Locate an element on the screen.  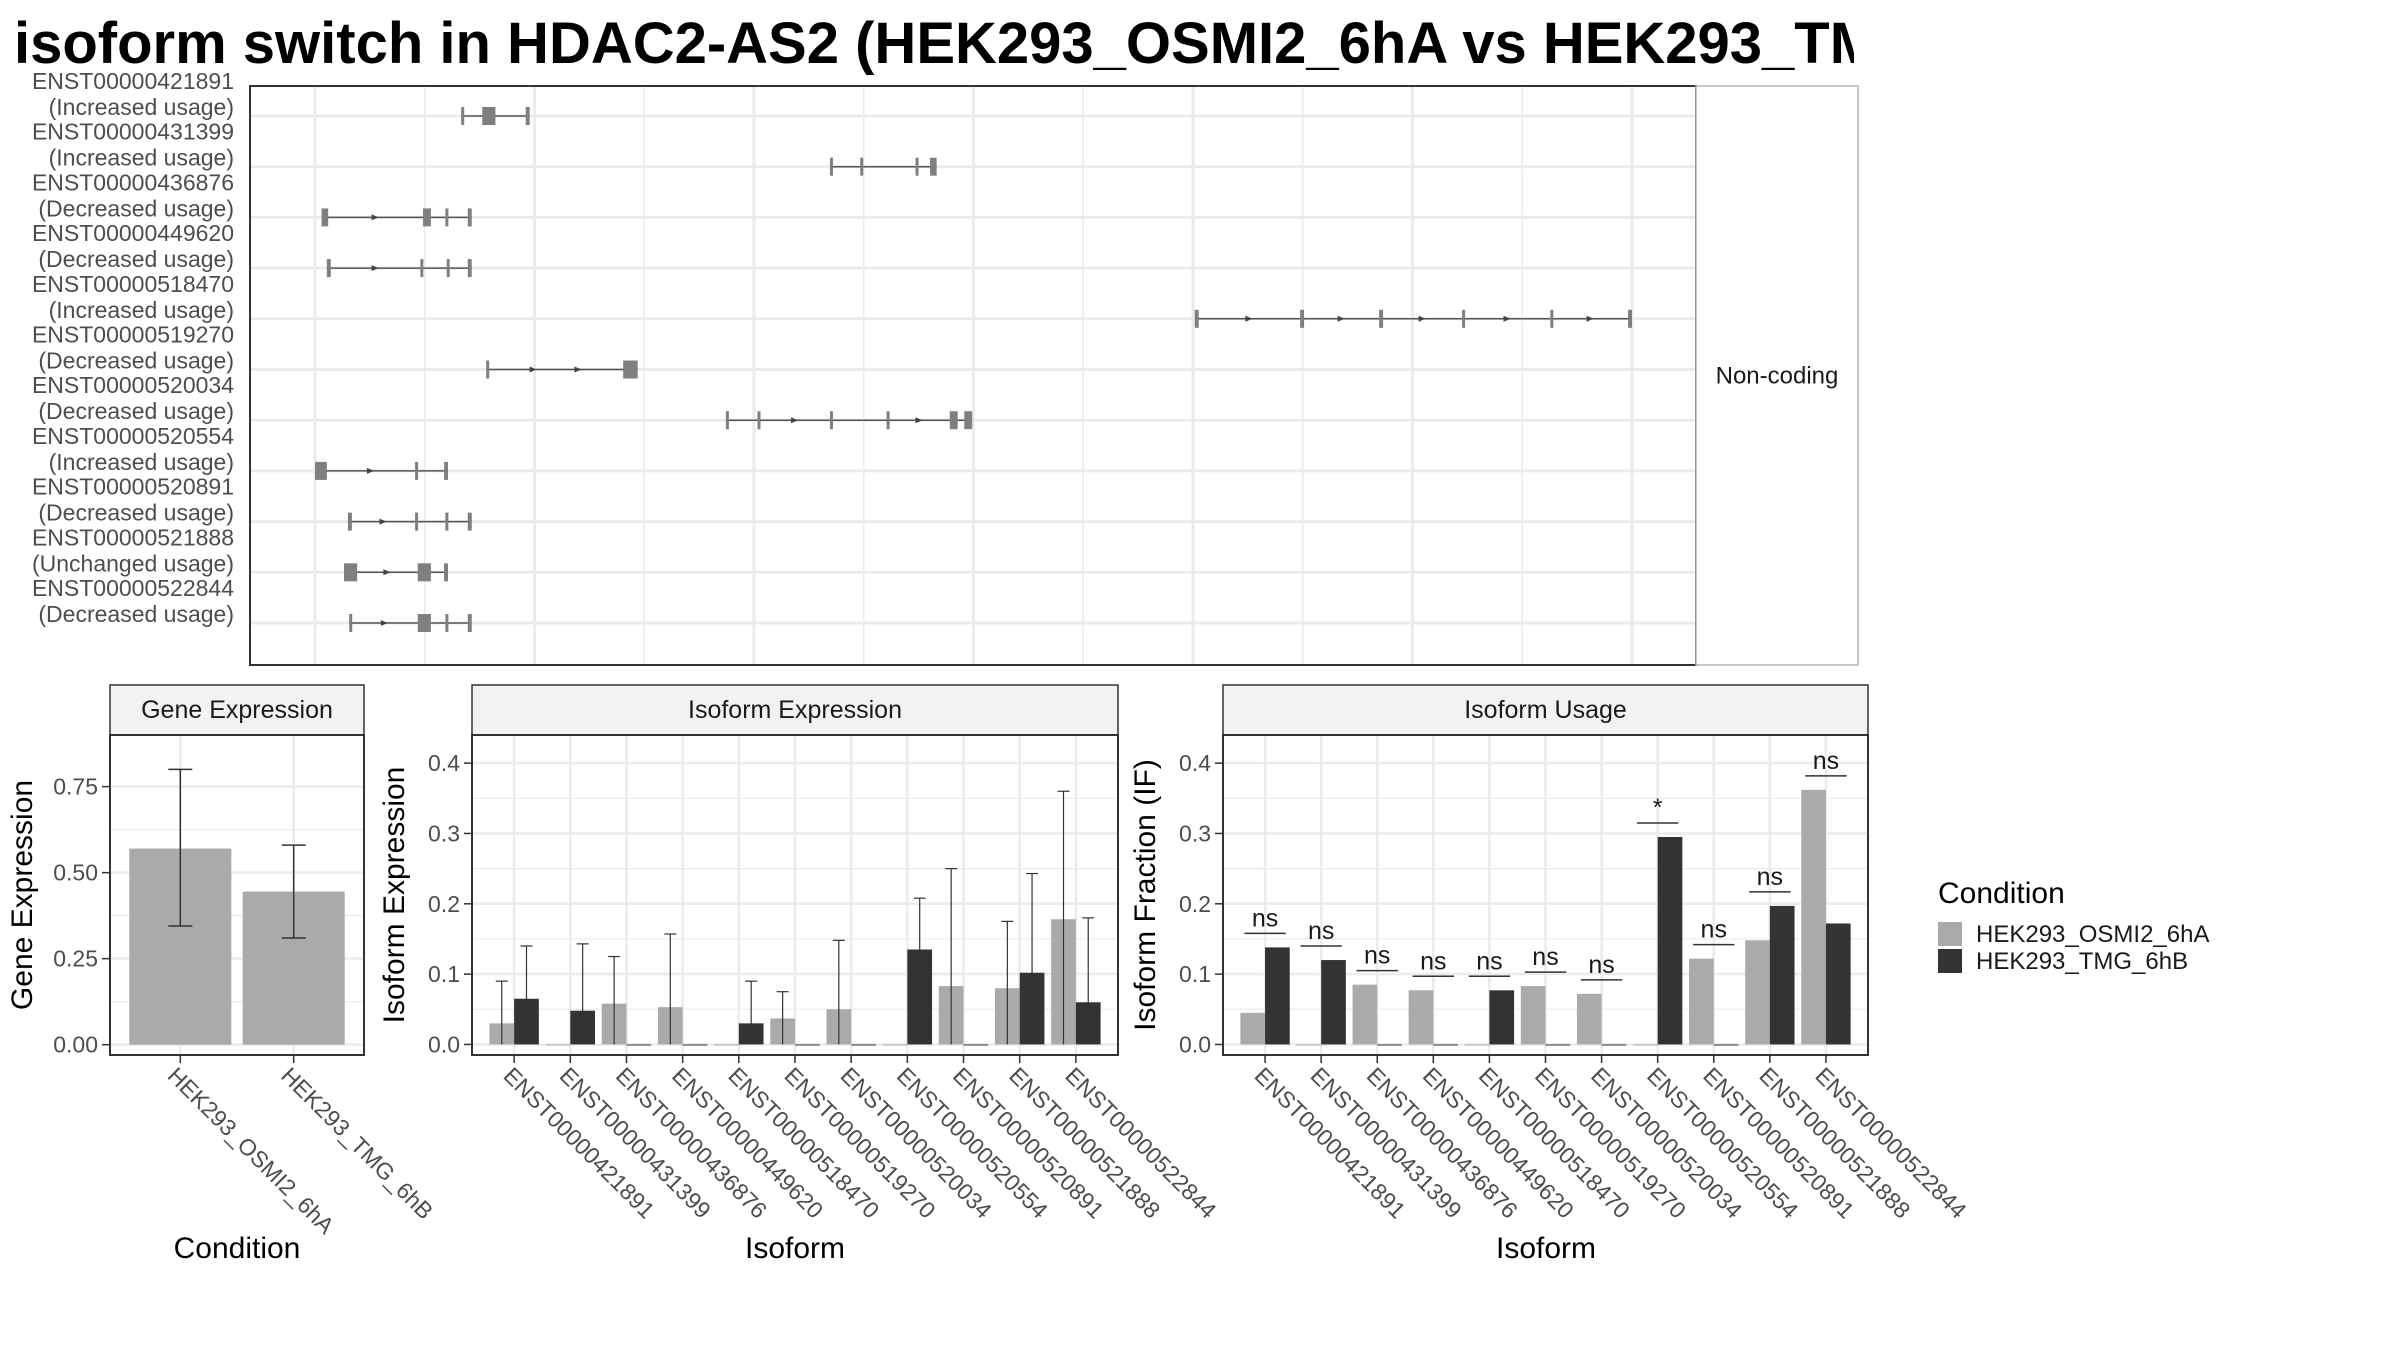
y-tick-label: 0.50 is located at coordinates (75, 873).